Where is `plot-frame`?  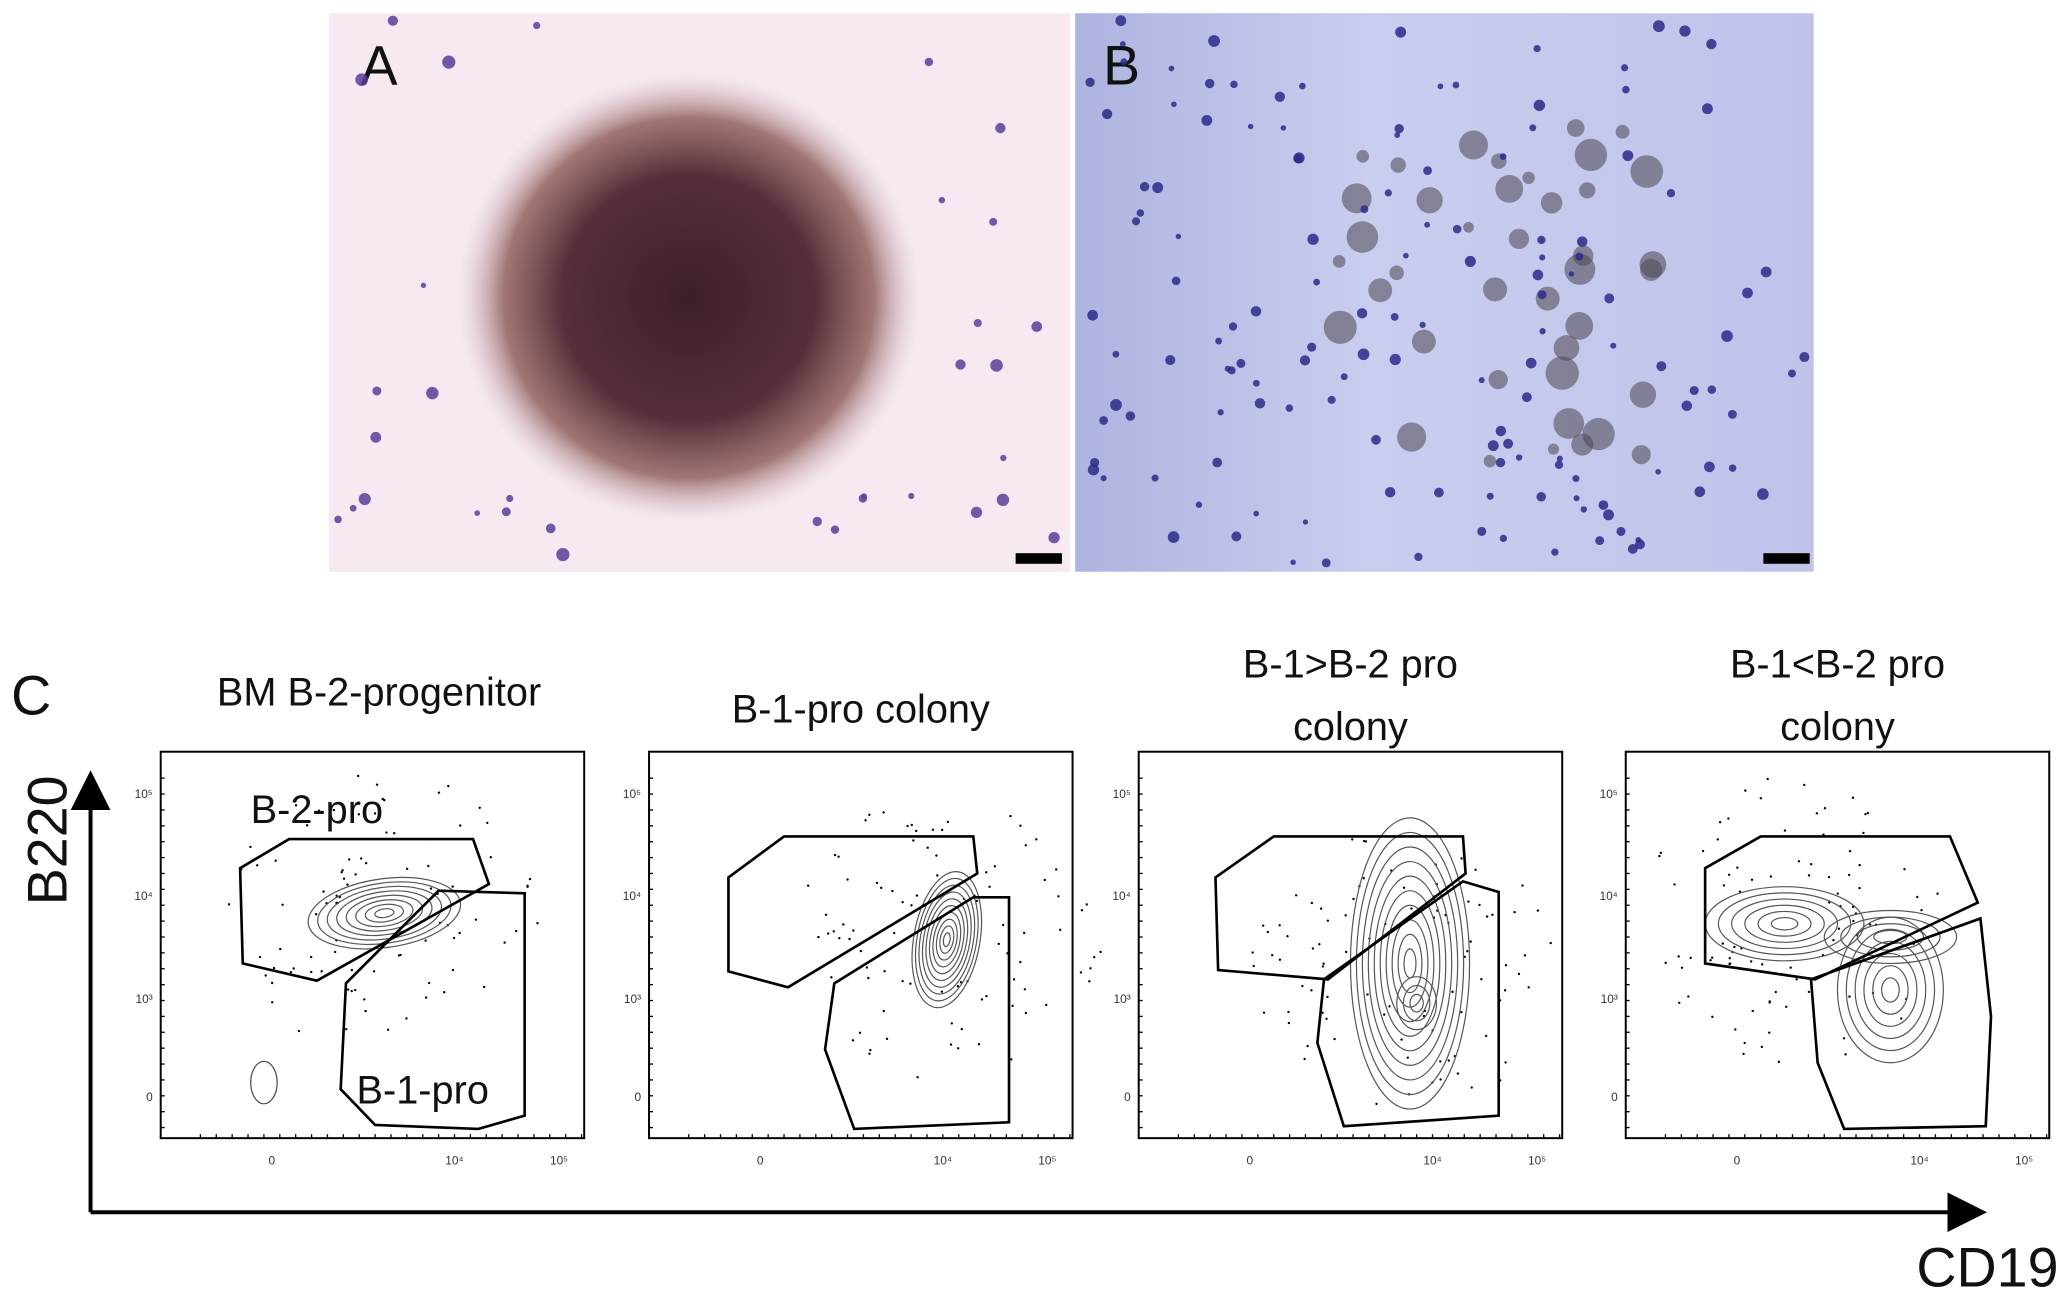 plot-frame is located at coordinates (1350, 945).